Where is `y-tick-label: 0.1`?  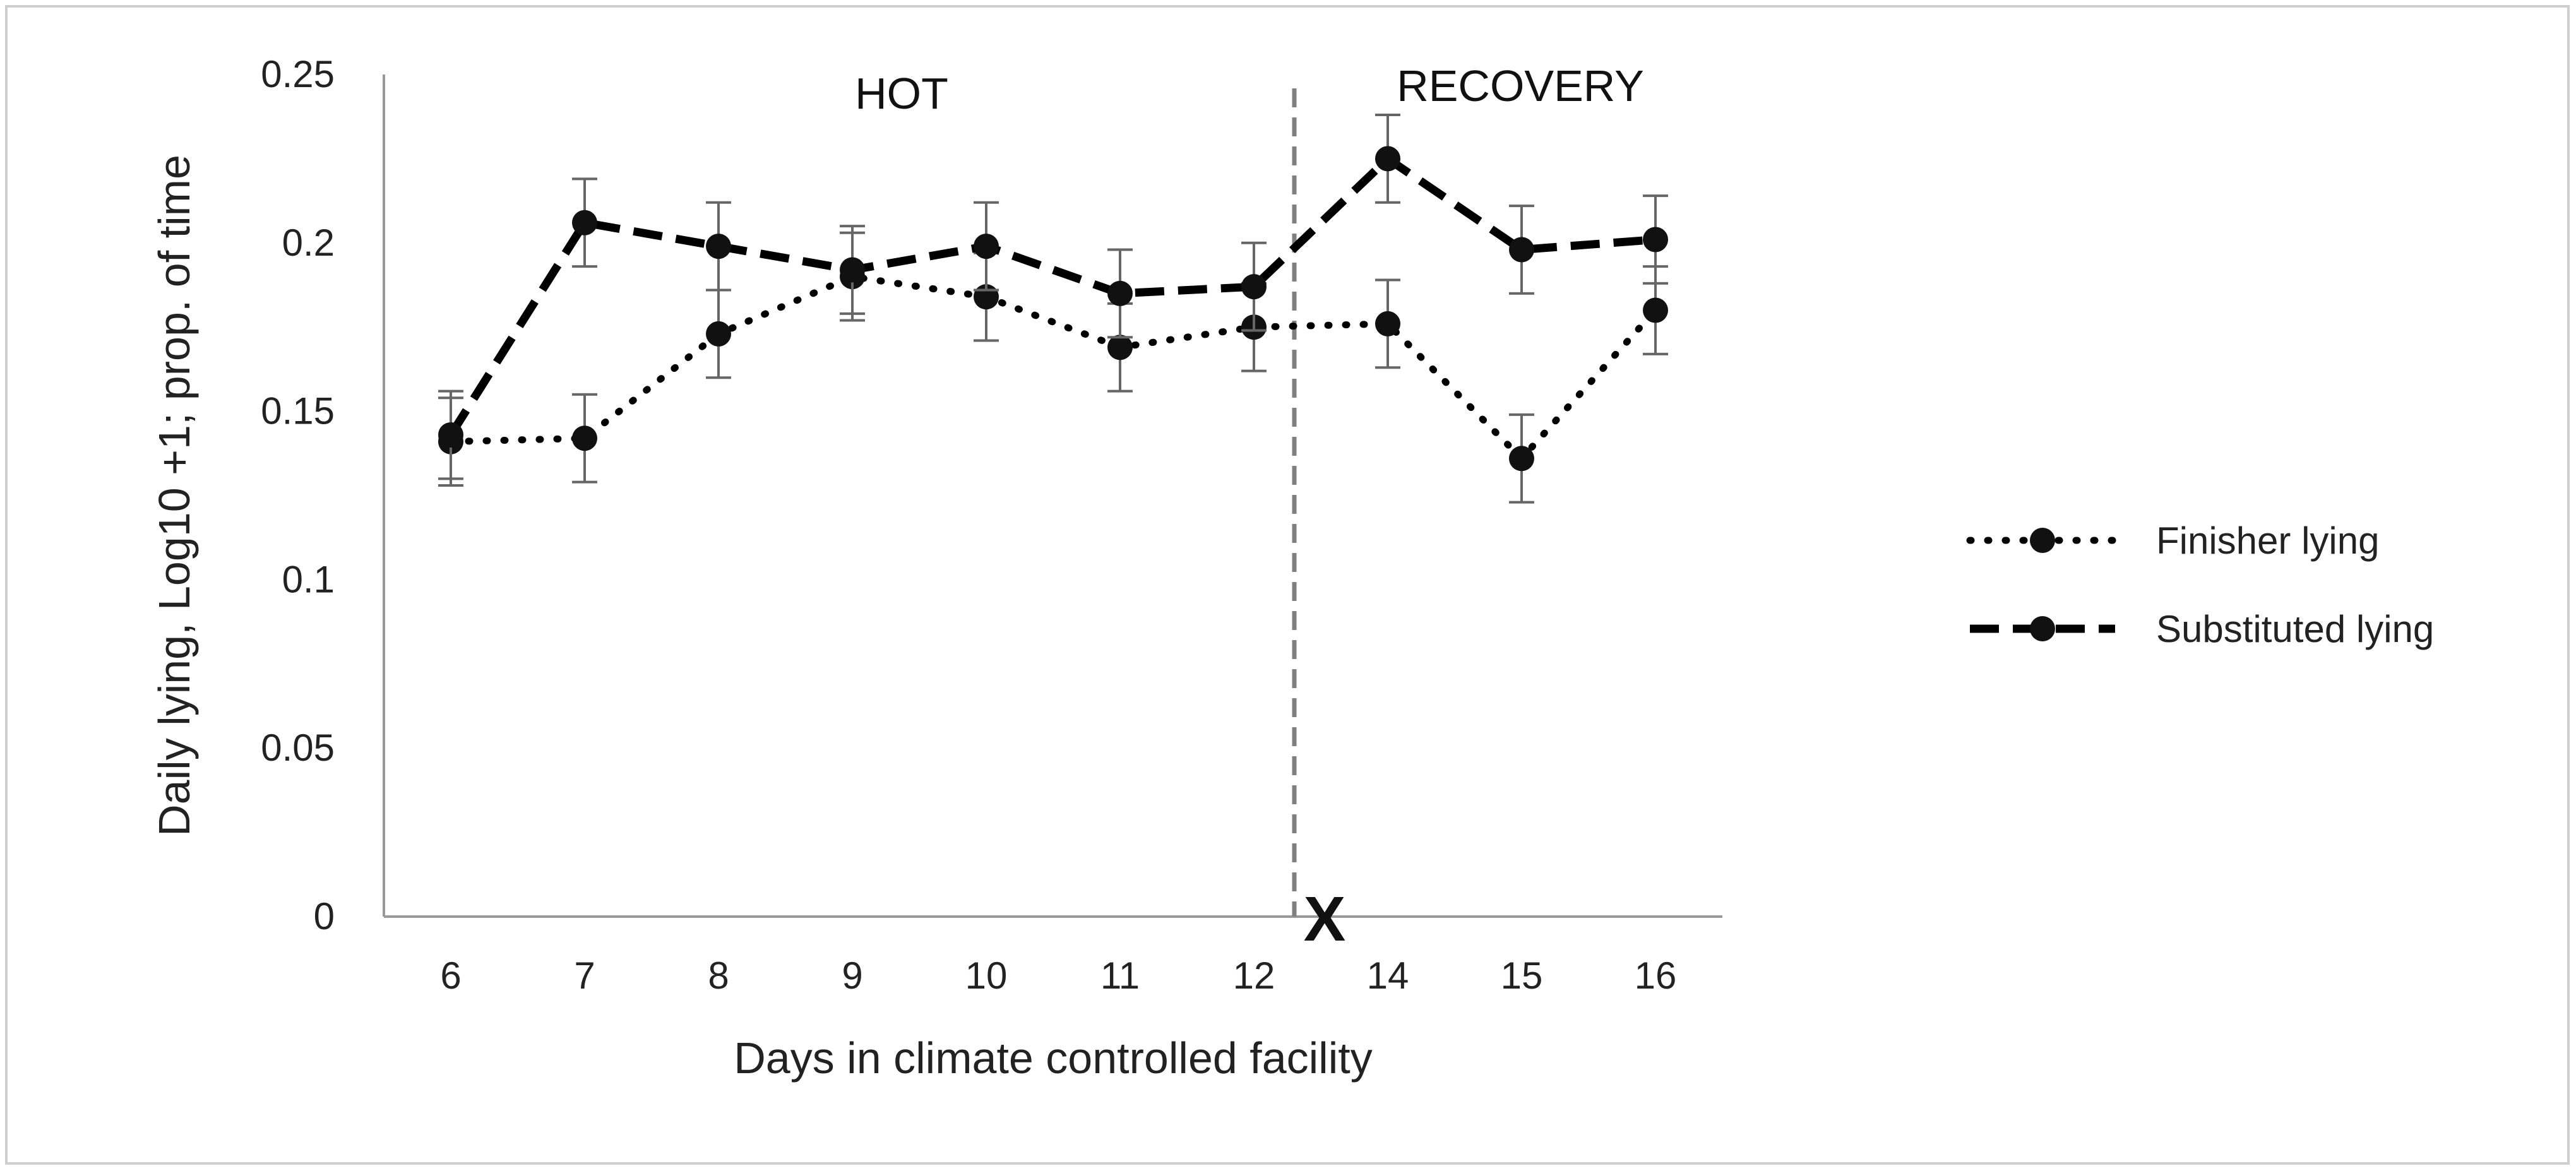
y-tick-label: 0.1 is located at coordinates (308, 579).